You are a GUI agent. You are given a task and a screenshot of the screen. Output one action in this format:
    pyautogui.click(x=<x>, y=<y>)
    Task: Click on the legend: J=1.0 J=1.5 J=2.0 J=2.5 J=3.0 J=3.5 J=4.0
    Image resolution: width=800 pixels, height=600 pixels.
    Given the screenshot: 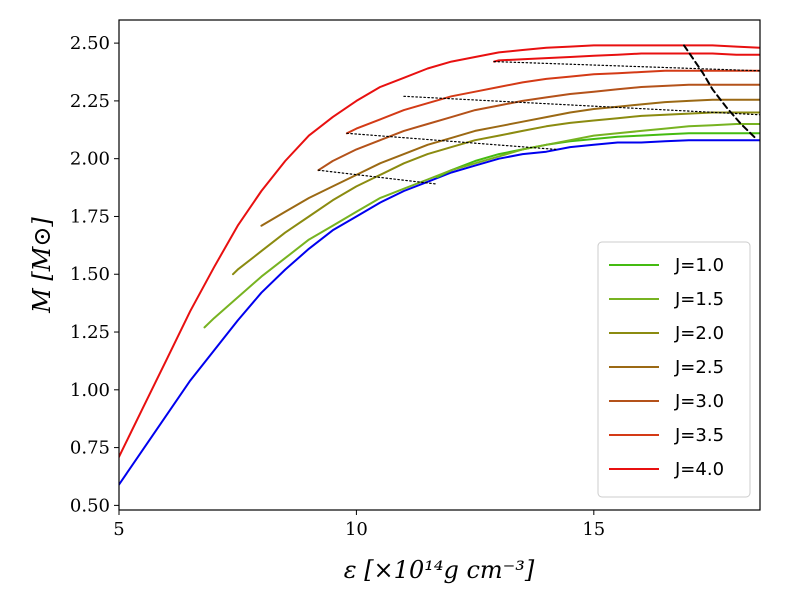 What is the action you would take?
    pyautogui.click(x=674, y=369)
    